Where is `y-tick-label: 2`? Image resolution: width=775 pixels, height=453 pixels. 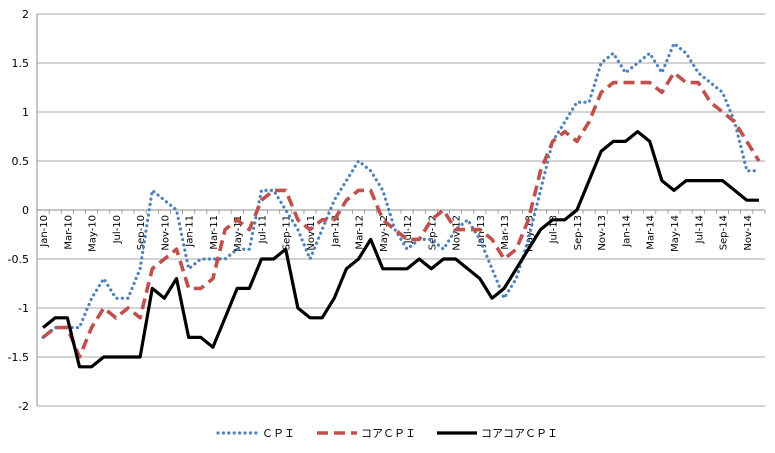
y-tick-label: 2 is located at coordinates (25, 14).